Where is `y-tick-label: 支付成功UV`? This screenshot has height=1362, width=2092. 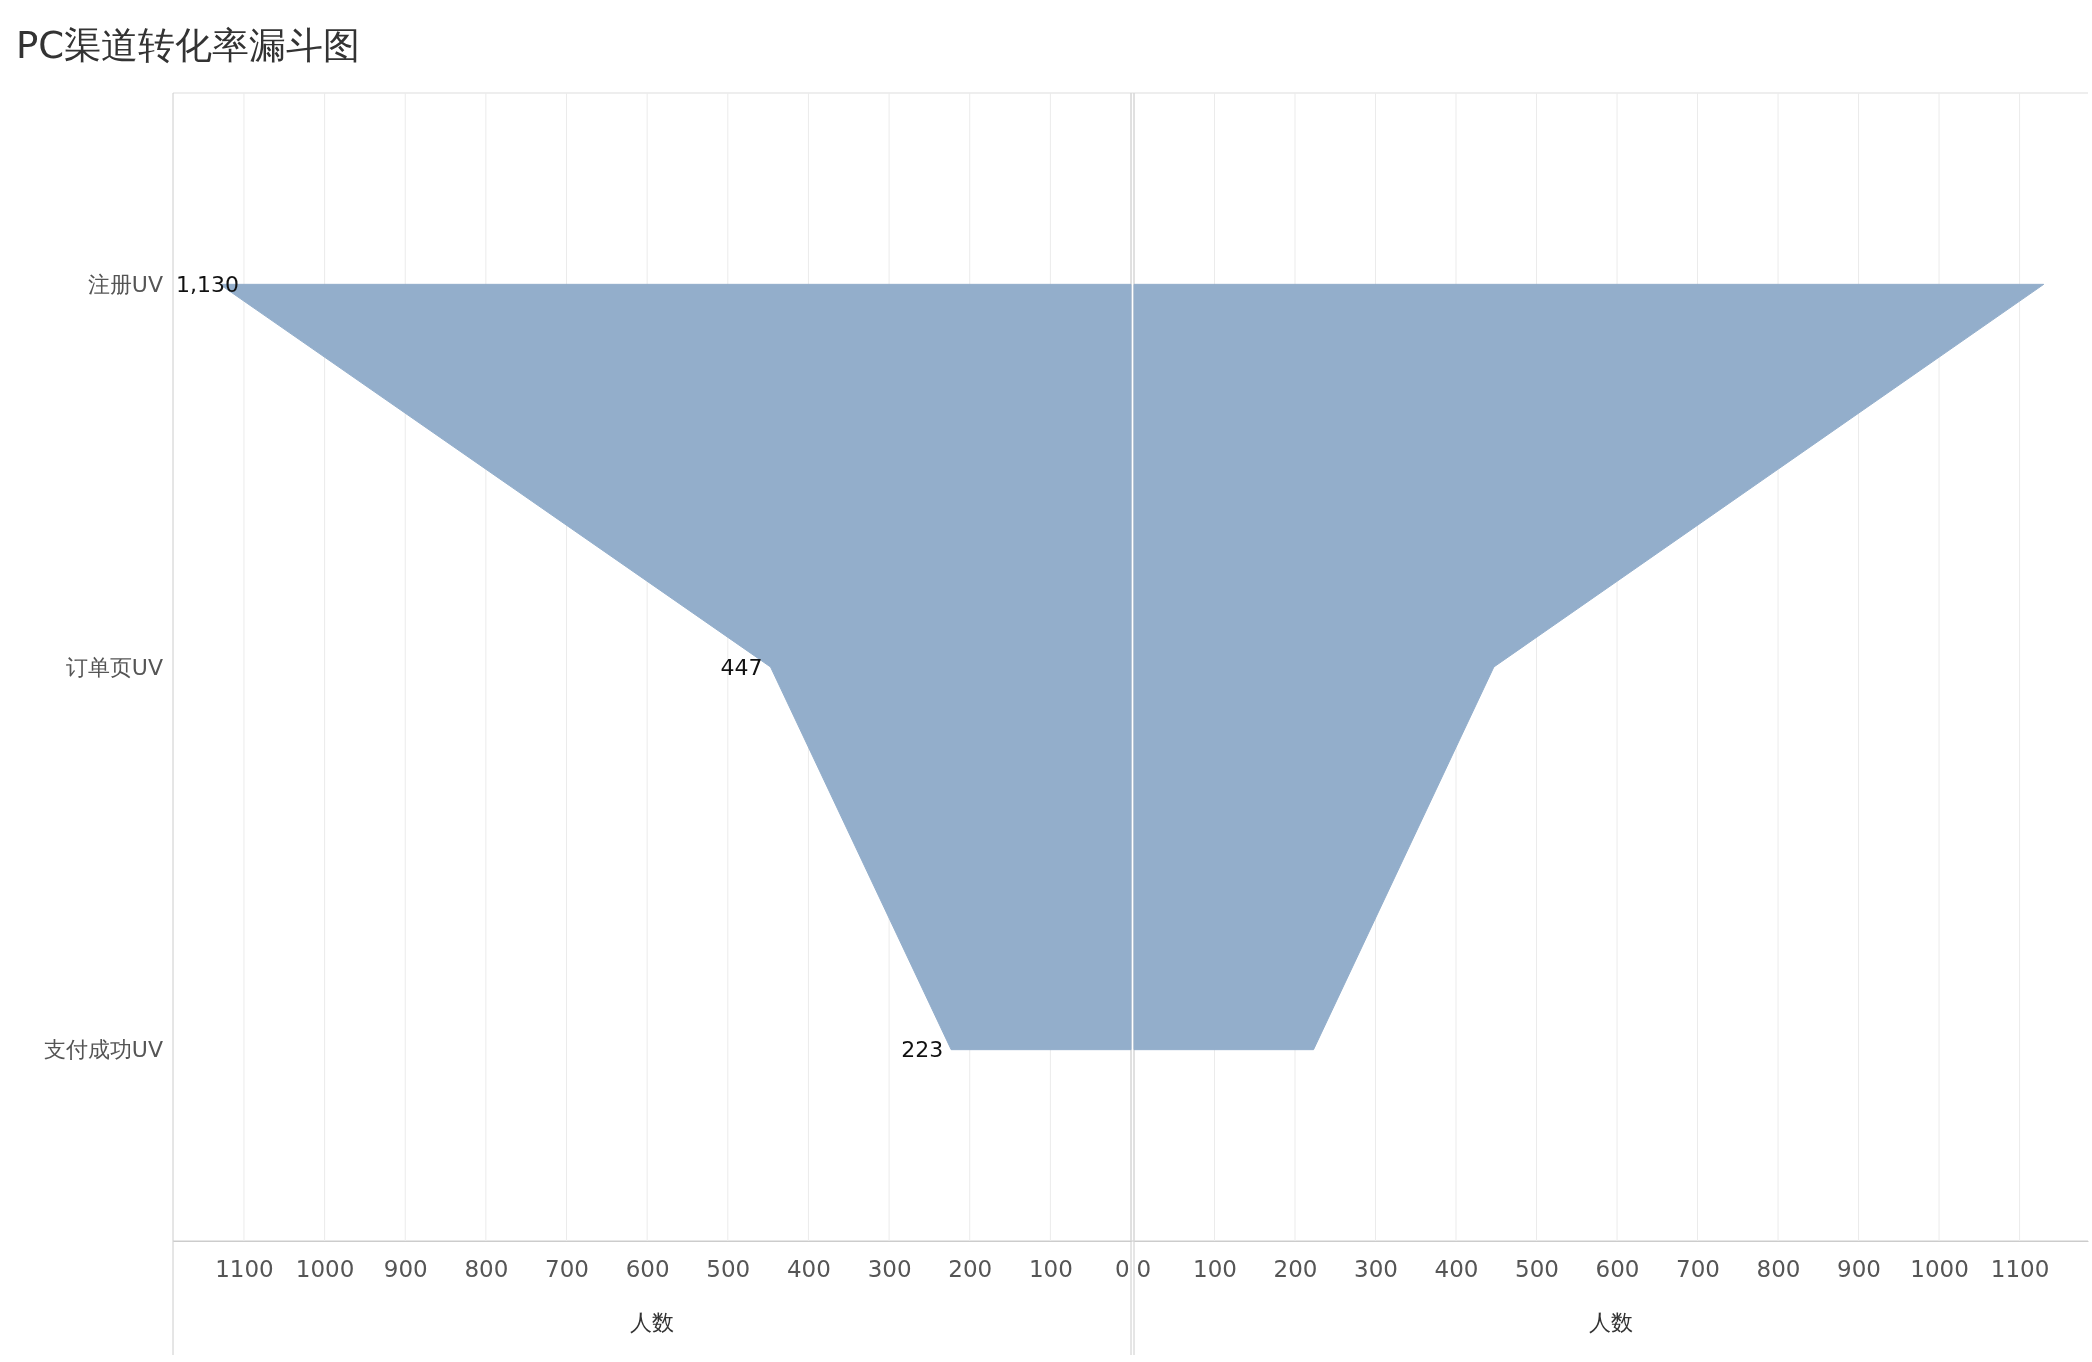
y-tick-label: 支付成功UV is located at coordinates (103, 1050).